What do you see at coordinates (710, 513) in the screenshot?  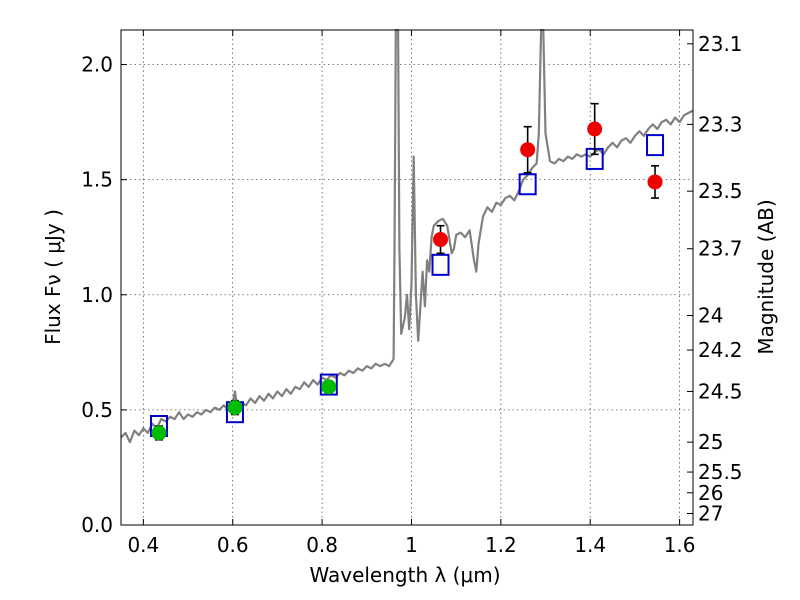 I see `mag-tick-label: 27` at bounding box center [710, 513].